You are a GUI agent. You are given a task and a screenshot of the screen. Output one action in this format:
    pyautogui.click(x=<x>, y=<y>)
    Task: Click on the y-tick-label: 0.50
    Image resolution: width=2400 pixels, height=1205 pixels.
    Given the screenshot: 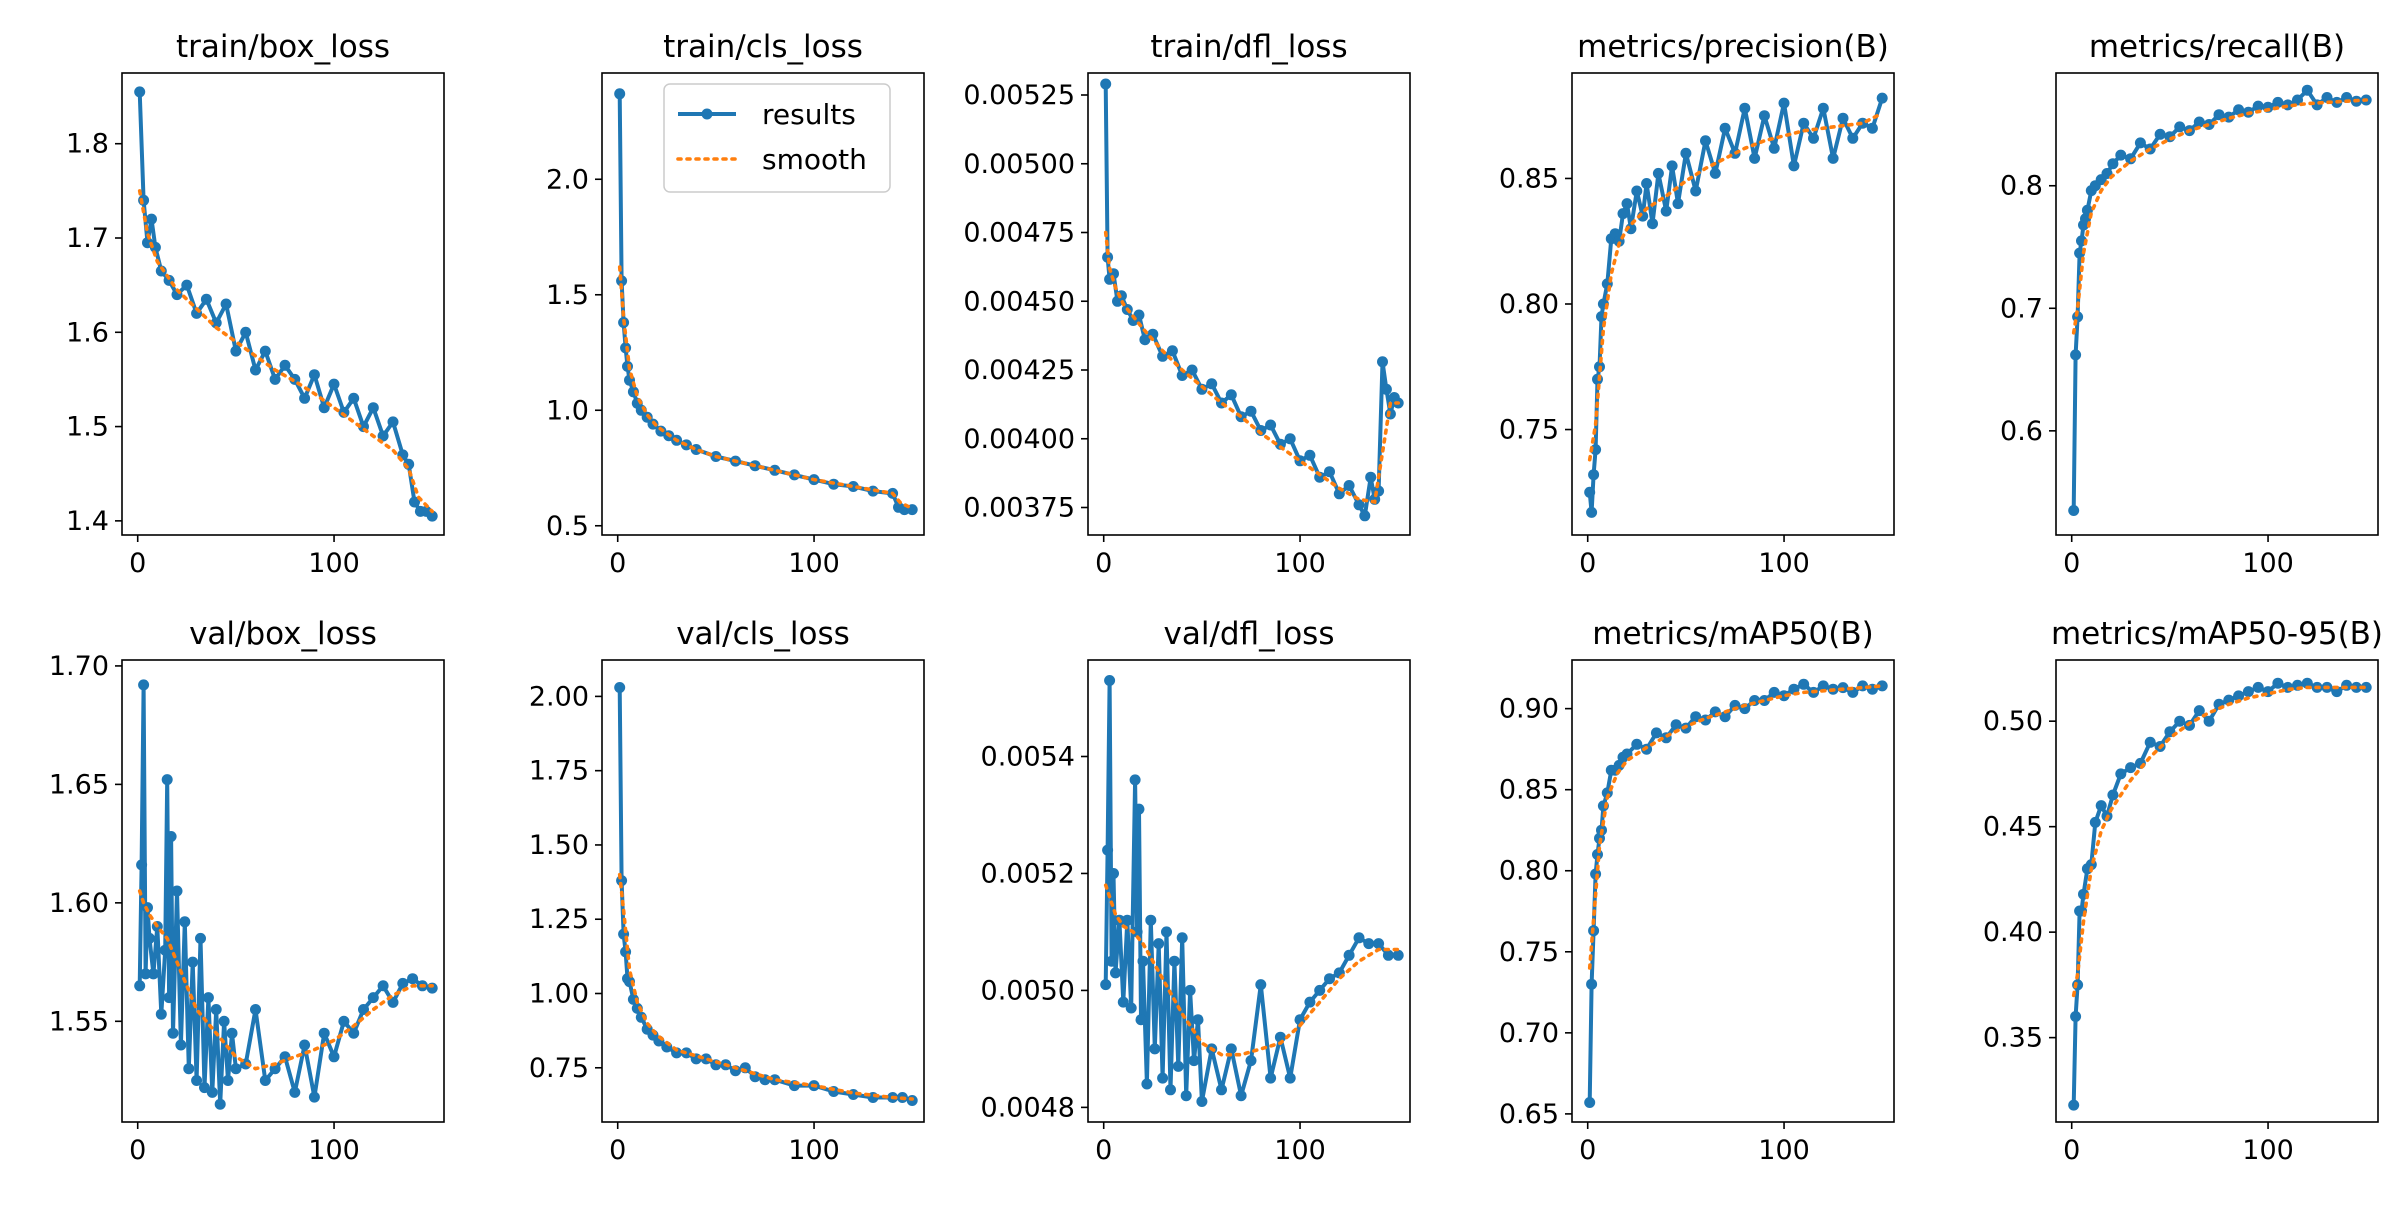 What is the action you would take?
    pyautogui.click(x=2013, y=721)
    